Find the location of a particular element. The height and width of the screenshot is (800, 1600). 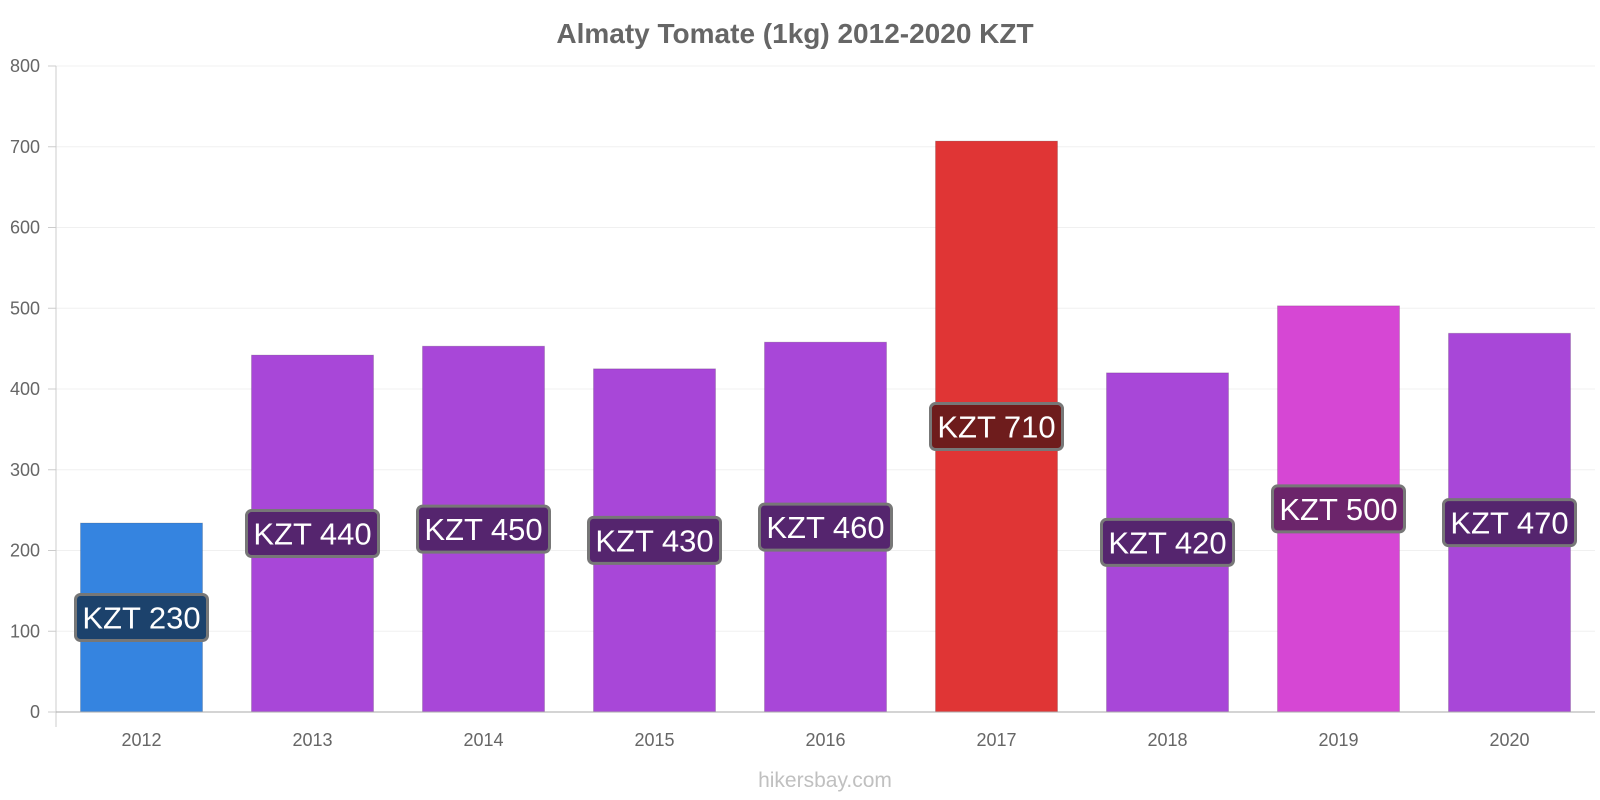

x-tick-label: 2013 is located at coordinates (312, 740).